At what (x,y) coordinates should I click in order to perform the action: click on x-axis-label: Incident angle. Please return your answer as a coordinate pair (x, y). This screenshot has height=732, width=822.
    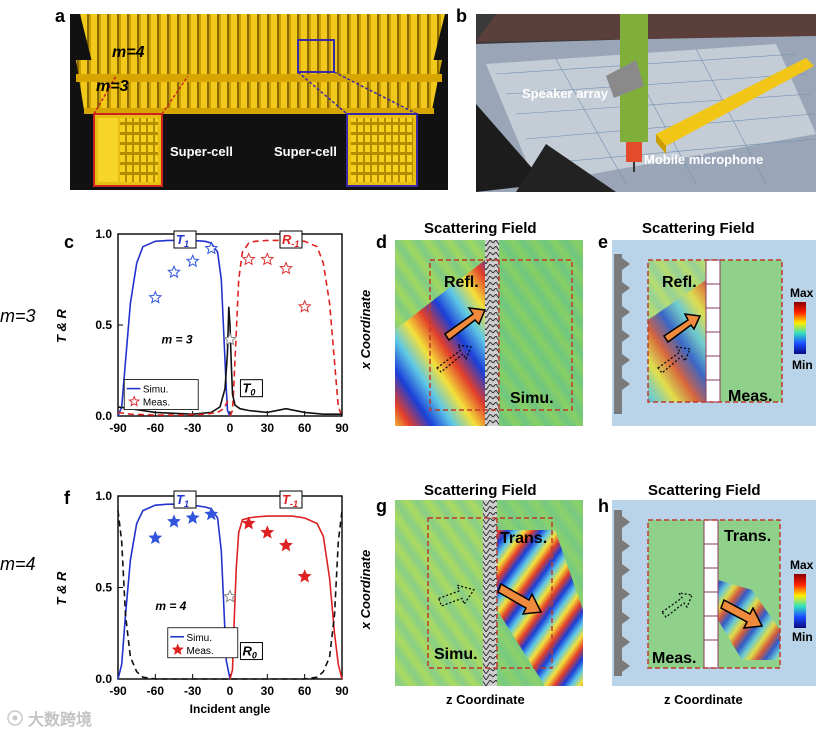
    Looking at the image, I should click on (230, 709).